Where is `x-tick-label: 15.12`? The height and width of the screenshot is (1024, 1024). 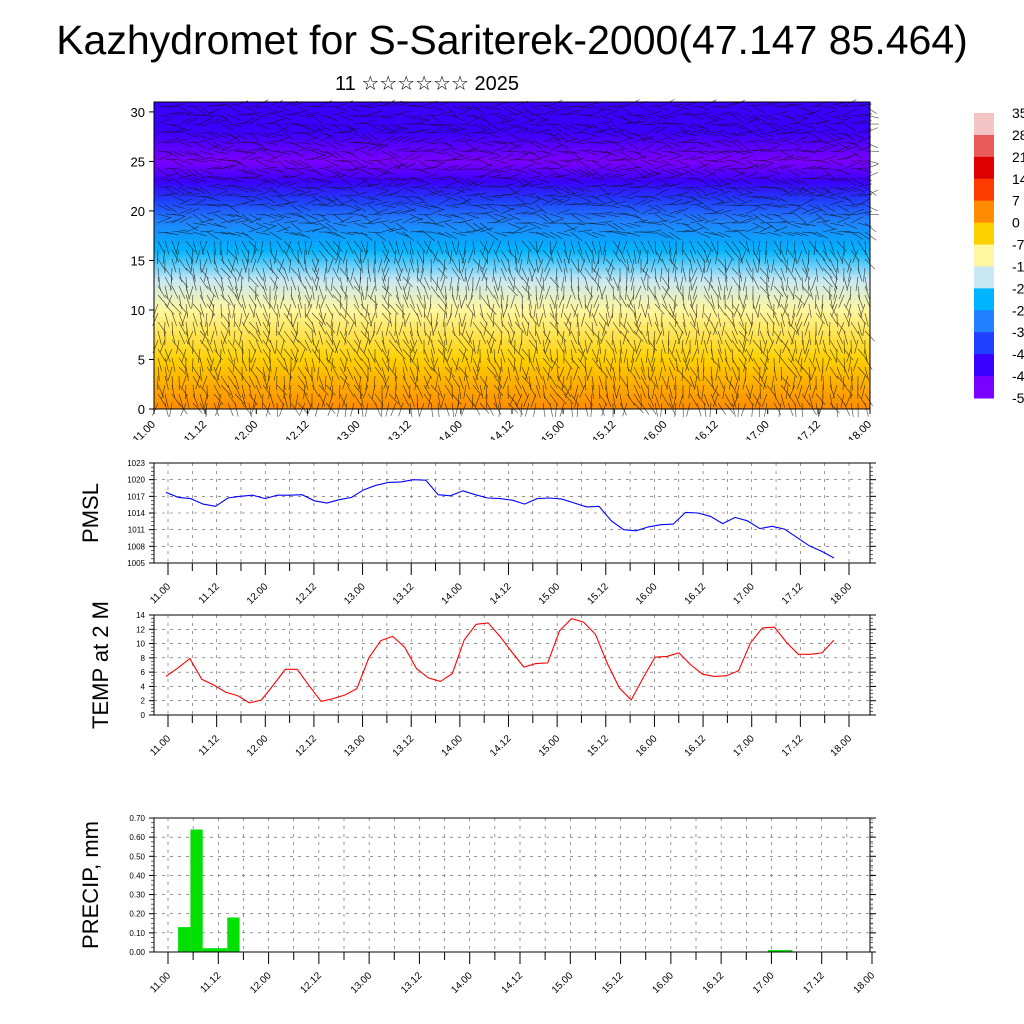 x-tick-label: 15.12 is located at coordinates (613, 983).